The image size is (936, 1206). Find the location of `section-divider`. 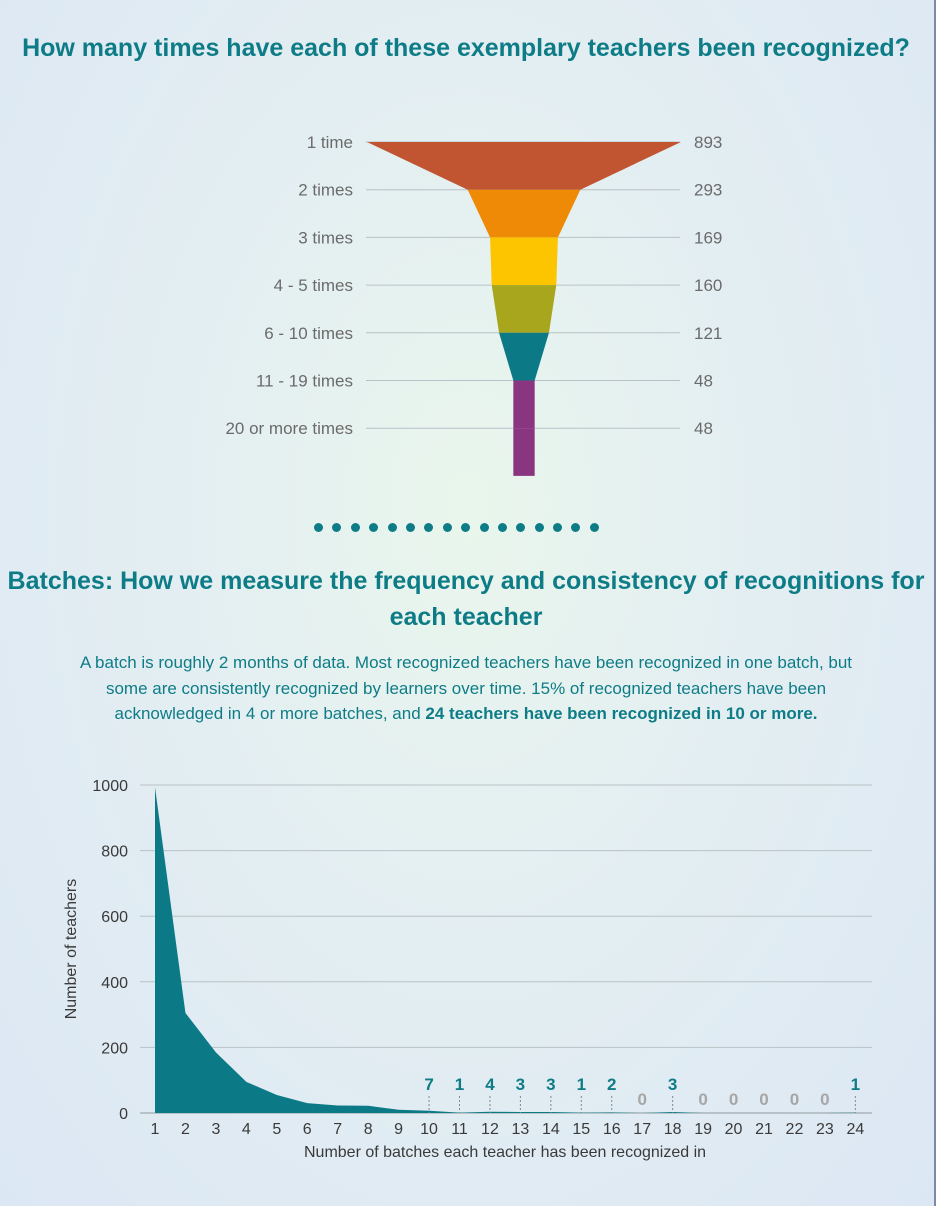

section-divider is located at coordinates (461, 527).